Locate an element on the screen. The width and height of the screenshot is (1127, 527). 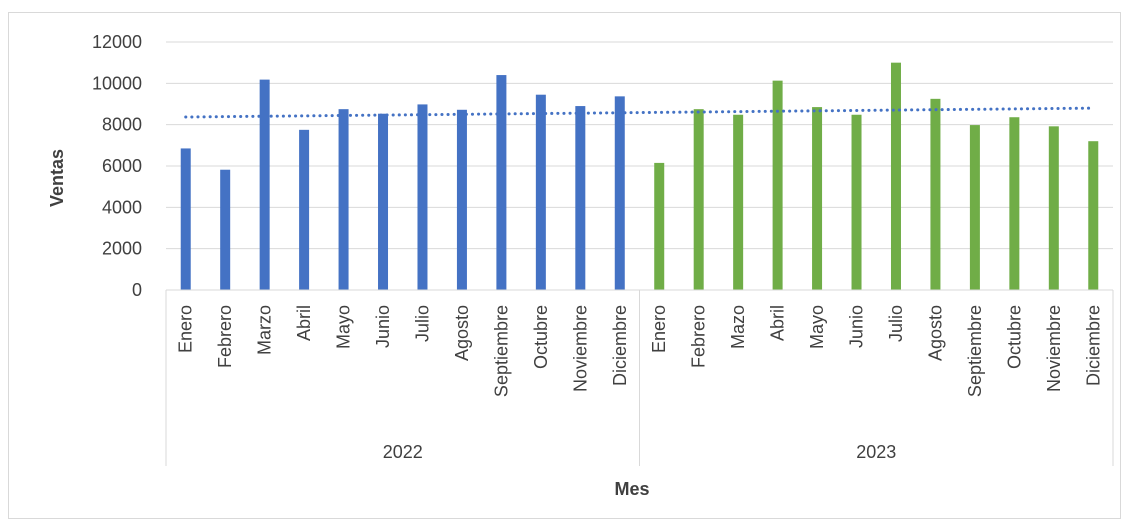
y-tick-label: 6000 is located at coordinates (122, 166).